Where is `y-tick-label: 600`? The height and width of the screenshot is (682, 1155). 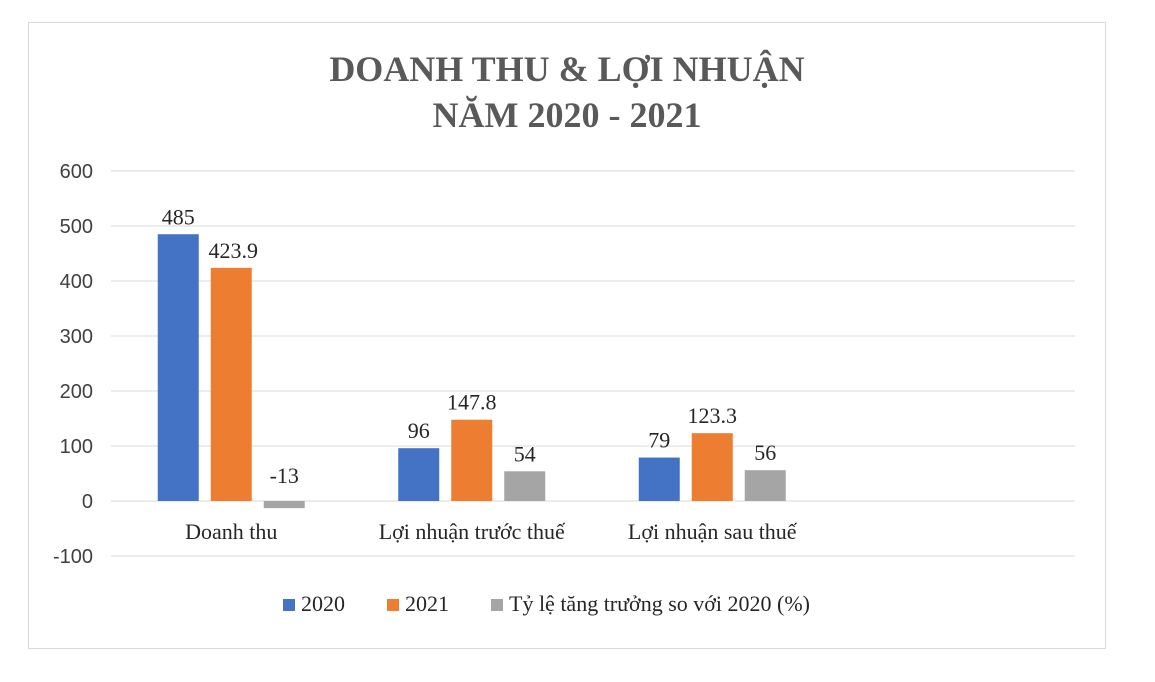 y-tick-label: 600 is located at coordinates (76, 172).